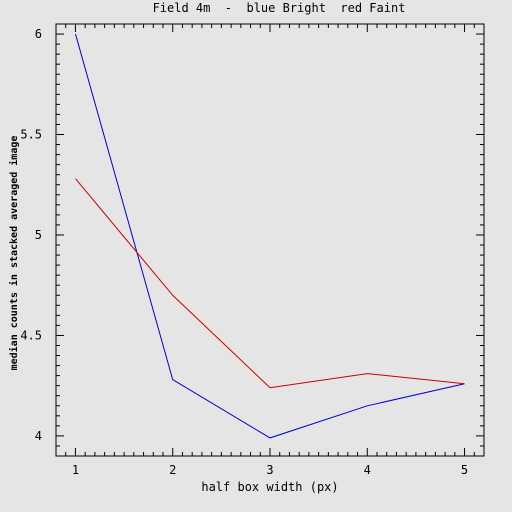 This screenshot has height=512, width=512. What do you see at coordinates (464, 470) in the screenshot?
I see `x-tick-label: 5` at bounding box center [464, 470].